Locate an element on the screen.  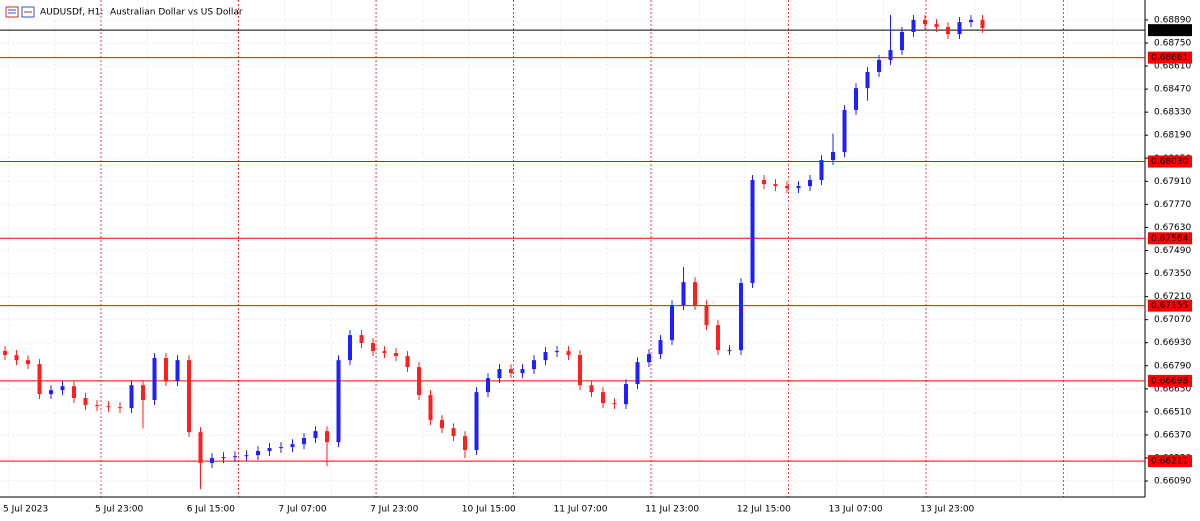
y-tick-label: 0.68610 is located at coordinates (1172, 67).